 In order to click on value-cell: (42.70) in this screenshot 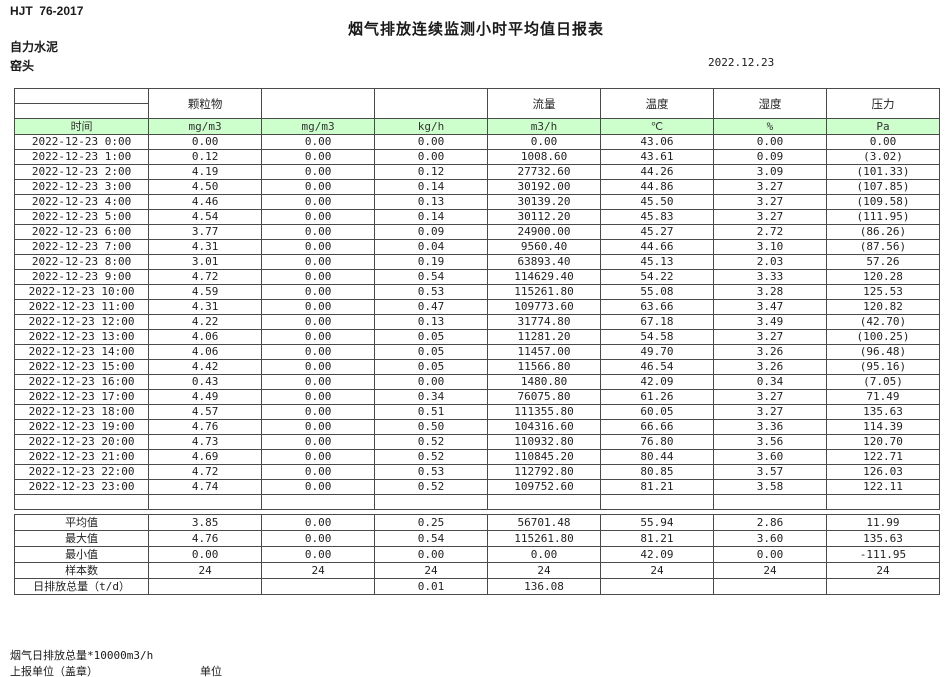, I will do `click(883, 322)`.